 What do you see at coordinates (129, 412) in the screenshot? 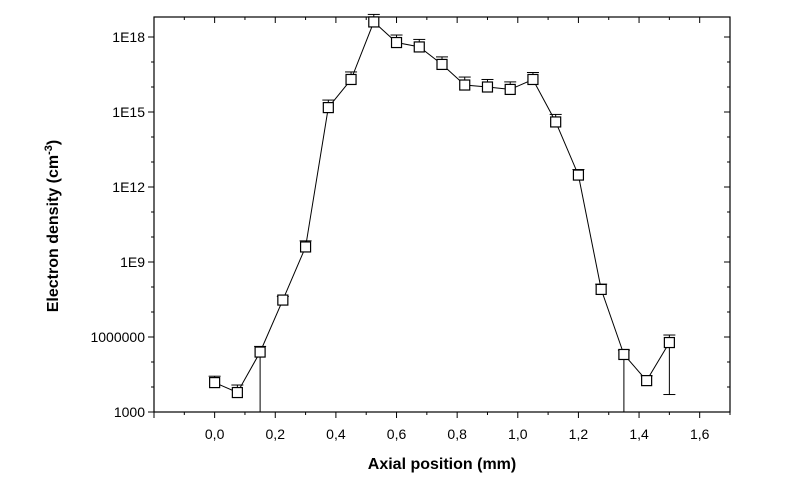
I see `y-tick-label: 1000` at bounding box center [129, 412].